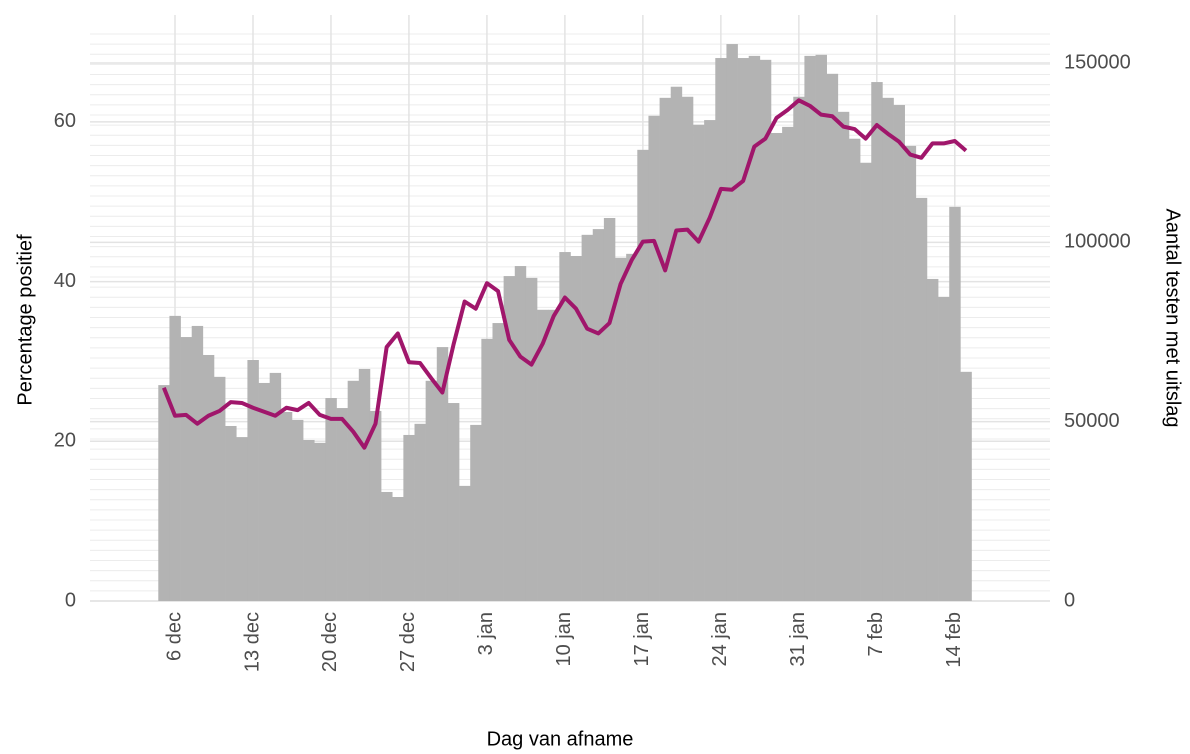 The width and height of the screenshot is (1190, 754). Describe the element at coordinates (174, 636) in the screenshot. I see `x-tick-label: 6 dec` at that location.